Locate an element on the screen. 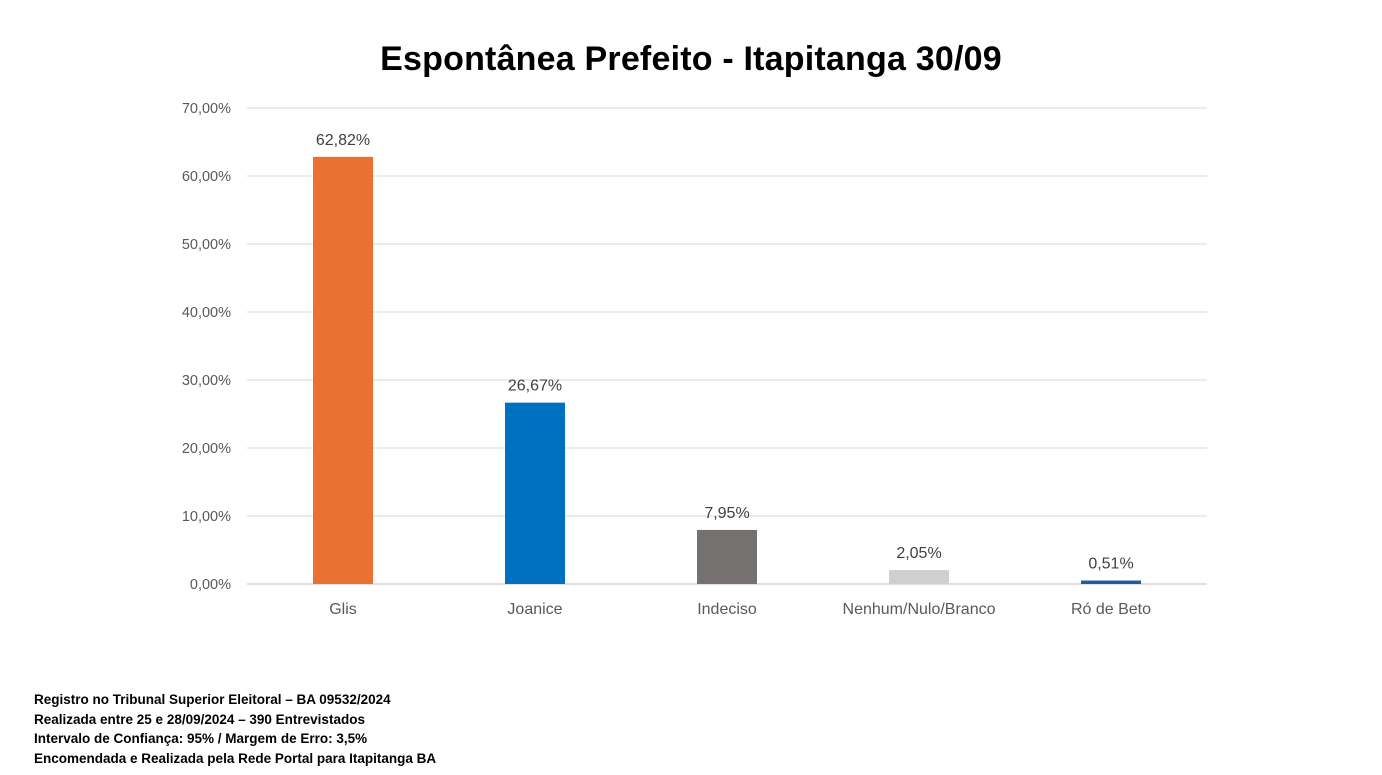  bar-nenhum-nulo-branco is located at coordinates (919, 577).